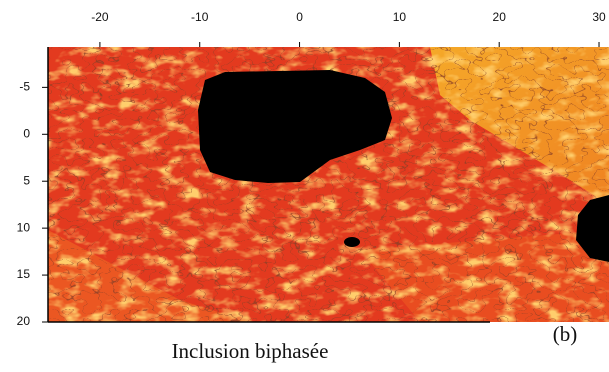 The width and height of the screenshot is (609, 372). Describe the element at coordinates (200, 17) in the screenshot. I see `x-tick-label: -10` at that location.